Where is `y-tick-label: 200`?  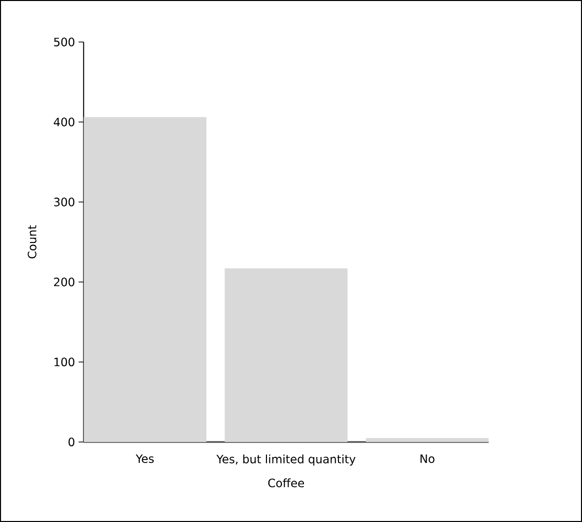
y-tick-label: 200 is located at coordinates (64, 282).